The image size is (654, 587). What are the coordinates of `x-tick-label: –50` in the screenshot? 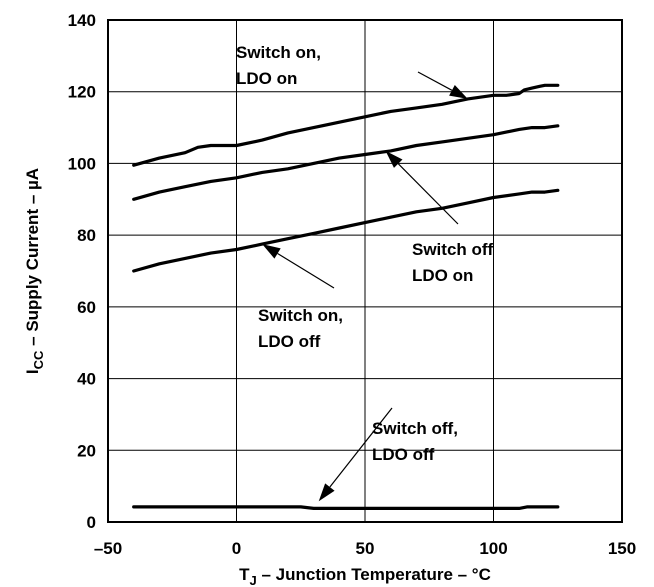 It's located at (108, 548).